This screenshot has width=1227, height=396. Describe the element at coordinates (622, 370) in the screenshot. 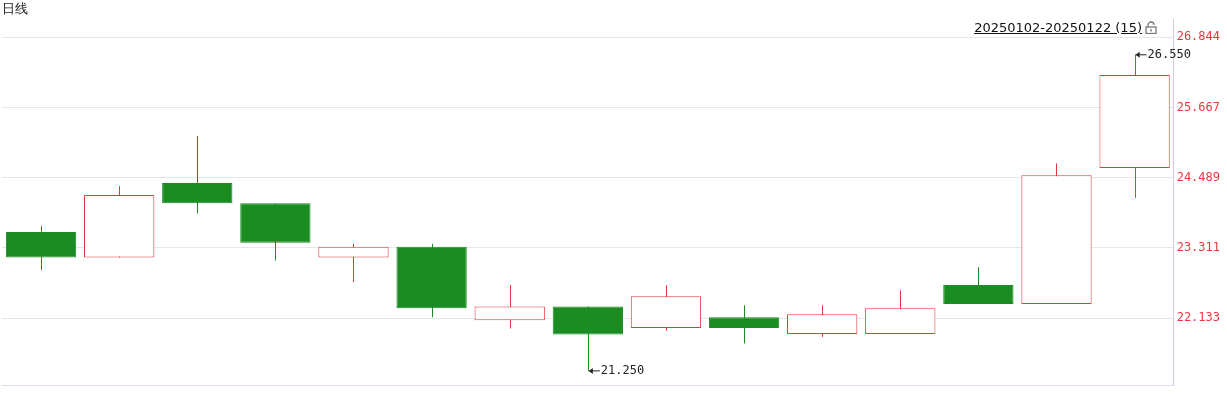

I see `annotation: 21.250` at that location.